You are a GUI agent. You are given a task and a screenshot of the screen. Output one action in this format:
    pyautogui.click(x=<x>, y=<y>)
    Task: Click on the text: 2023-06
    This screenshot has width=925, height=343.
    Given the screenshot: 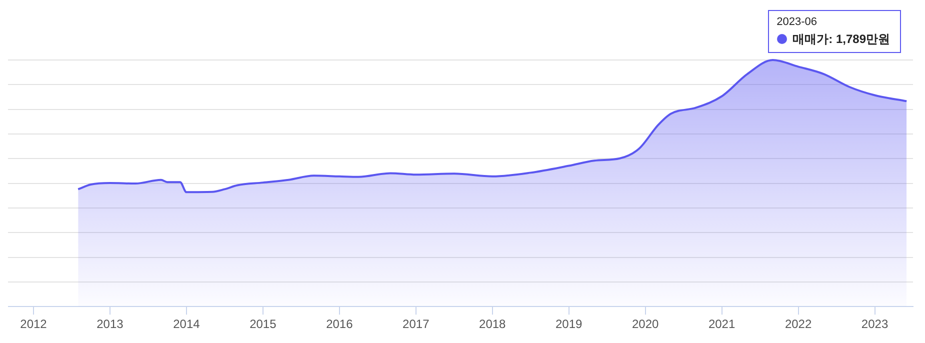 What is the action you would take?
    pyautogui.click(x=797, y=22)
    